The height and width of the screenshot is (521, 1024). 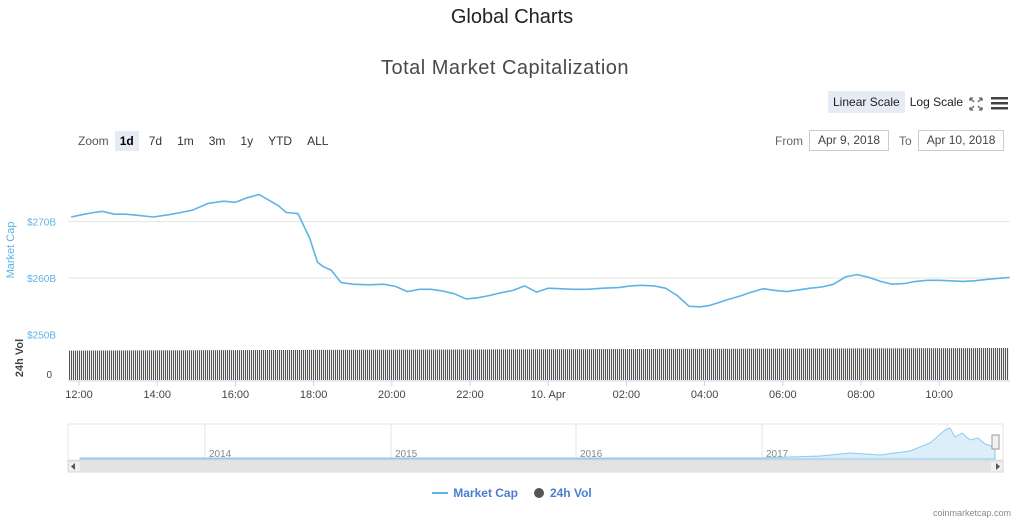 I want to click on navigator-year-label: 2017, so click(x=777, y=454).